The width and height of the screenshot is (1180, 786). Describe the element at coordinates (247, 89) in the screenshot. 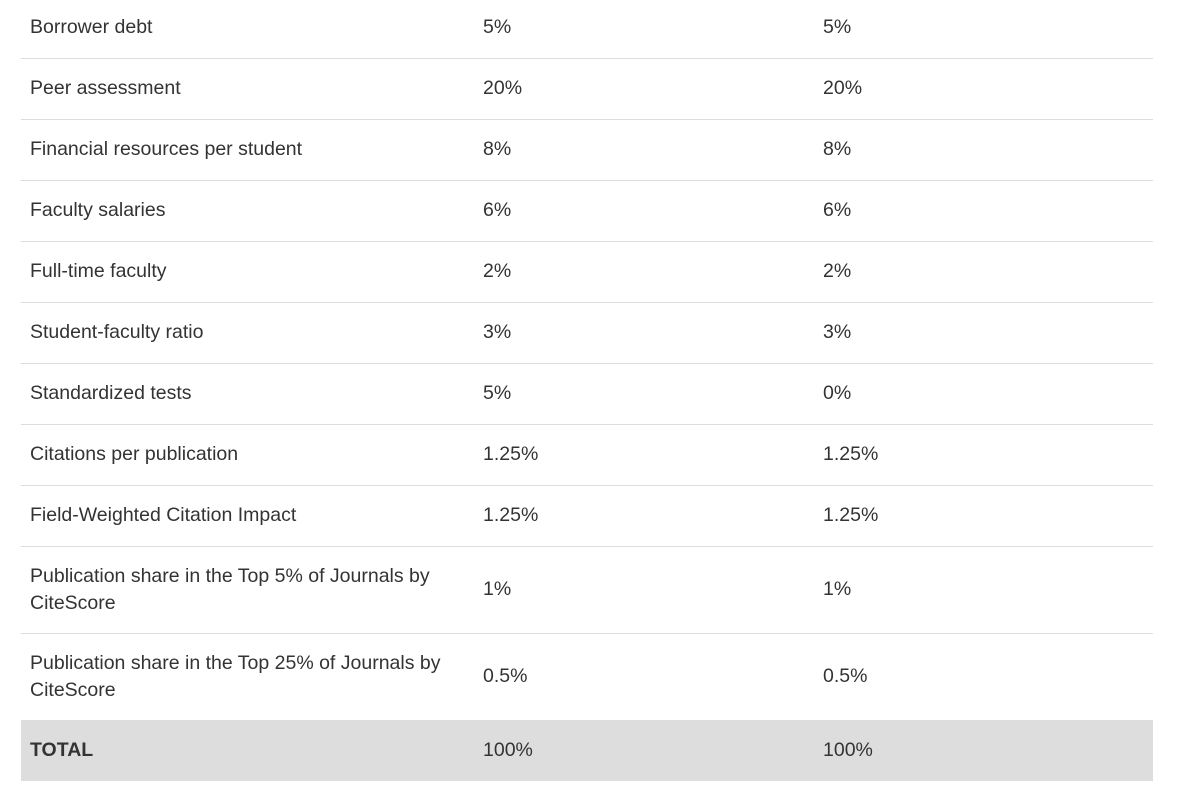

I see `row-label: Peer assessment` at that location.